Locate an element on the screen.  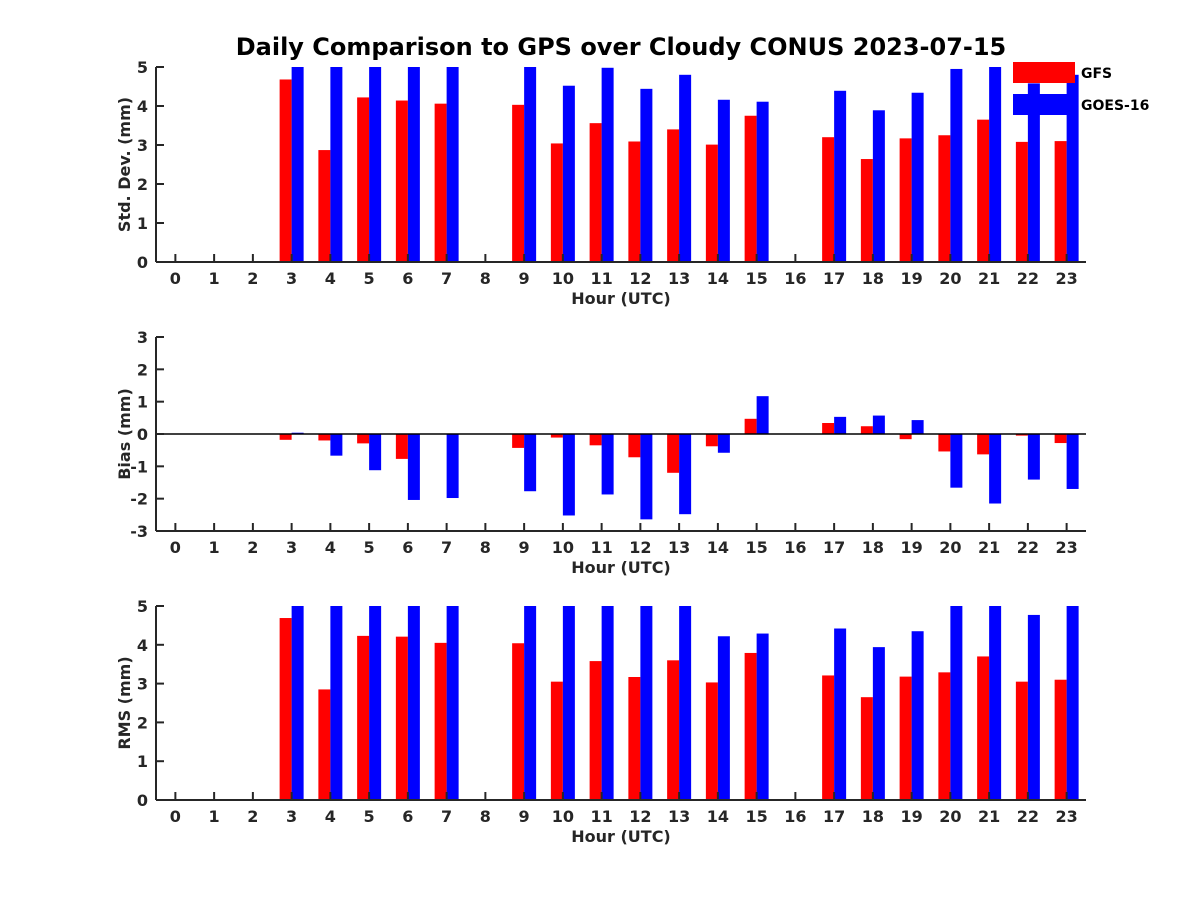
y-tick-label: 5 is located at coordinates (142, 67).